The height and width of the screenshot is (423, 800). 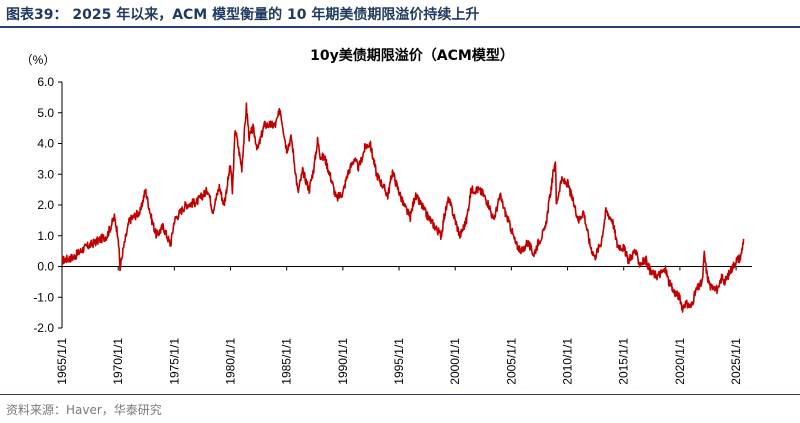 What do you see at coordinates (231, 361) in the screenshot?
I see `x-tick-label: 1980/1/1` at bounding box center [231, 361].